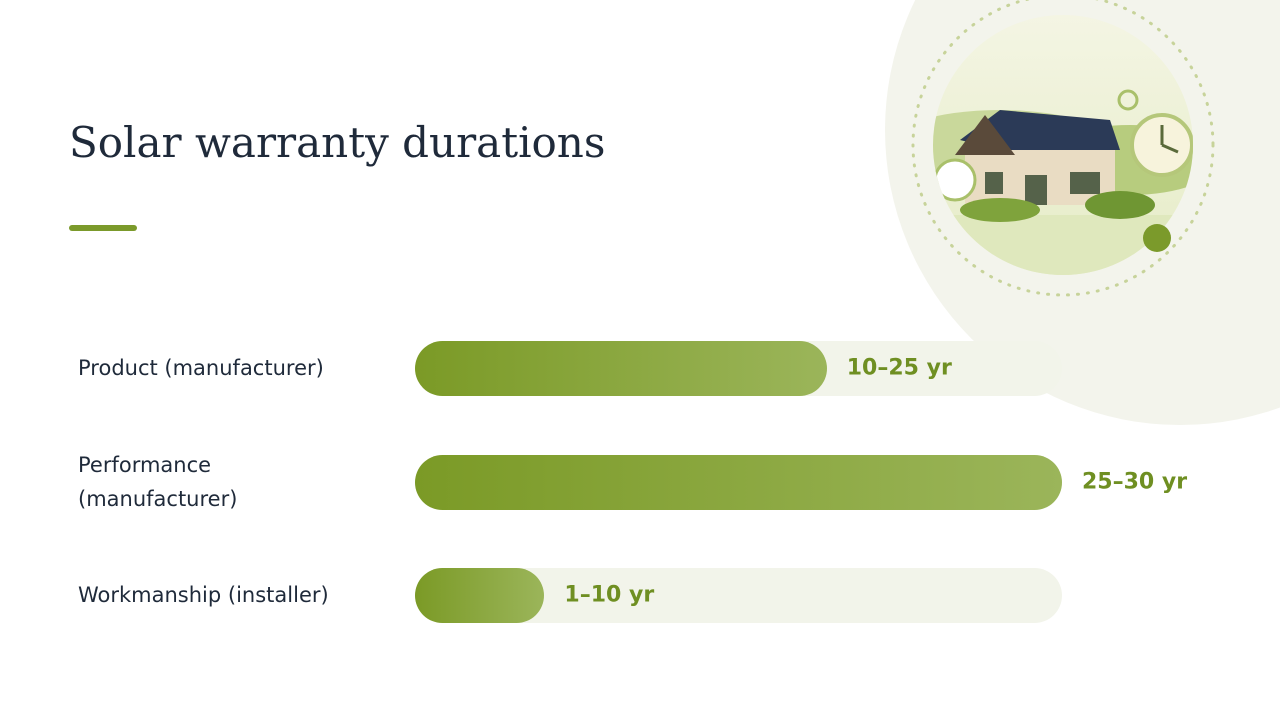 This screenshot has height=720, width=1280. Describe the element at coordinates (103, 228) in the screenshot. I see `title-accent` at that location.